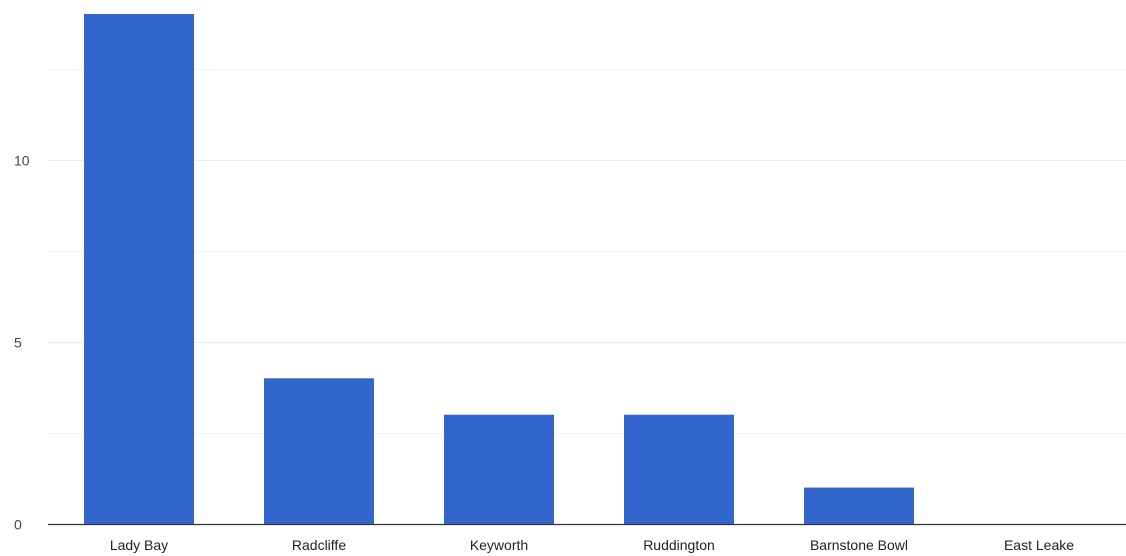  Describe the element at coordinates (679, 469) in the screenshot. I see `bar-ruddington` at that location.